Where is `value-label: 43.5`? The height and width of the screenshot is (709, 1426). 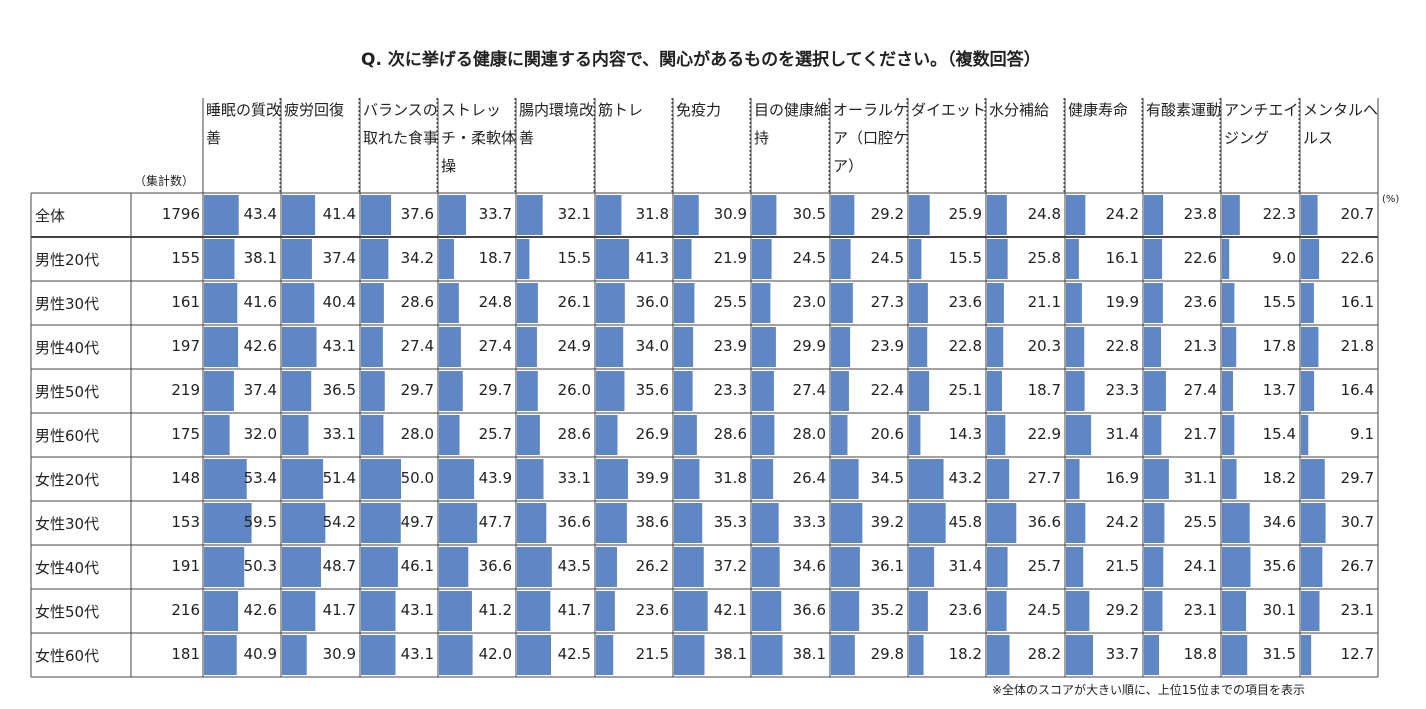 value-label: 43.5 is located at coordinates (574, 566).